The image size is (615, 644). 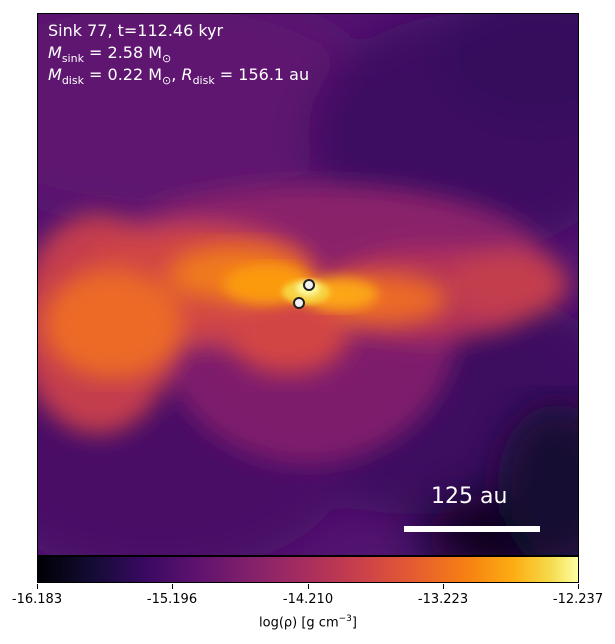 What do you see at coordinates (179, 76) in the screenshot?
I see `disk-mass-radius-label: Mdisk = 0.22 M⊙, Rdisk = 156.1 au` at bounding box center [179, 76].